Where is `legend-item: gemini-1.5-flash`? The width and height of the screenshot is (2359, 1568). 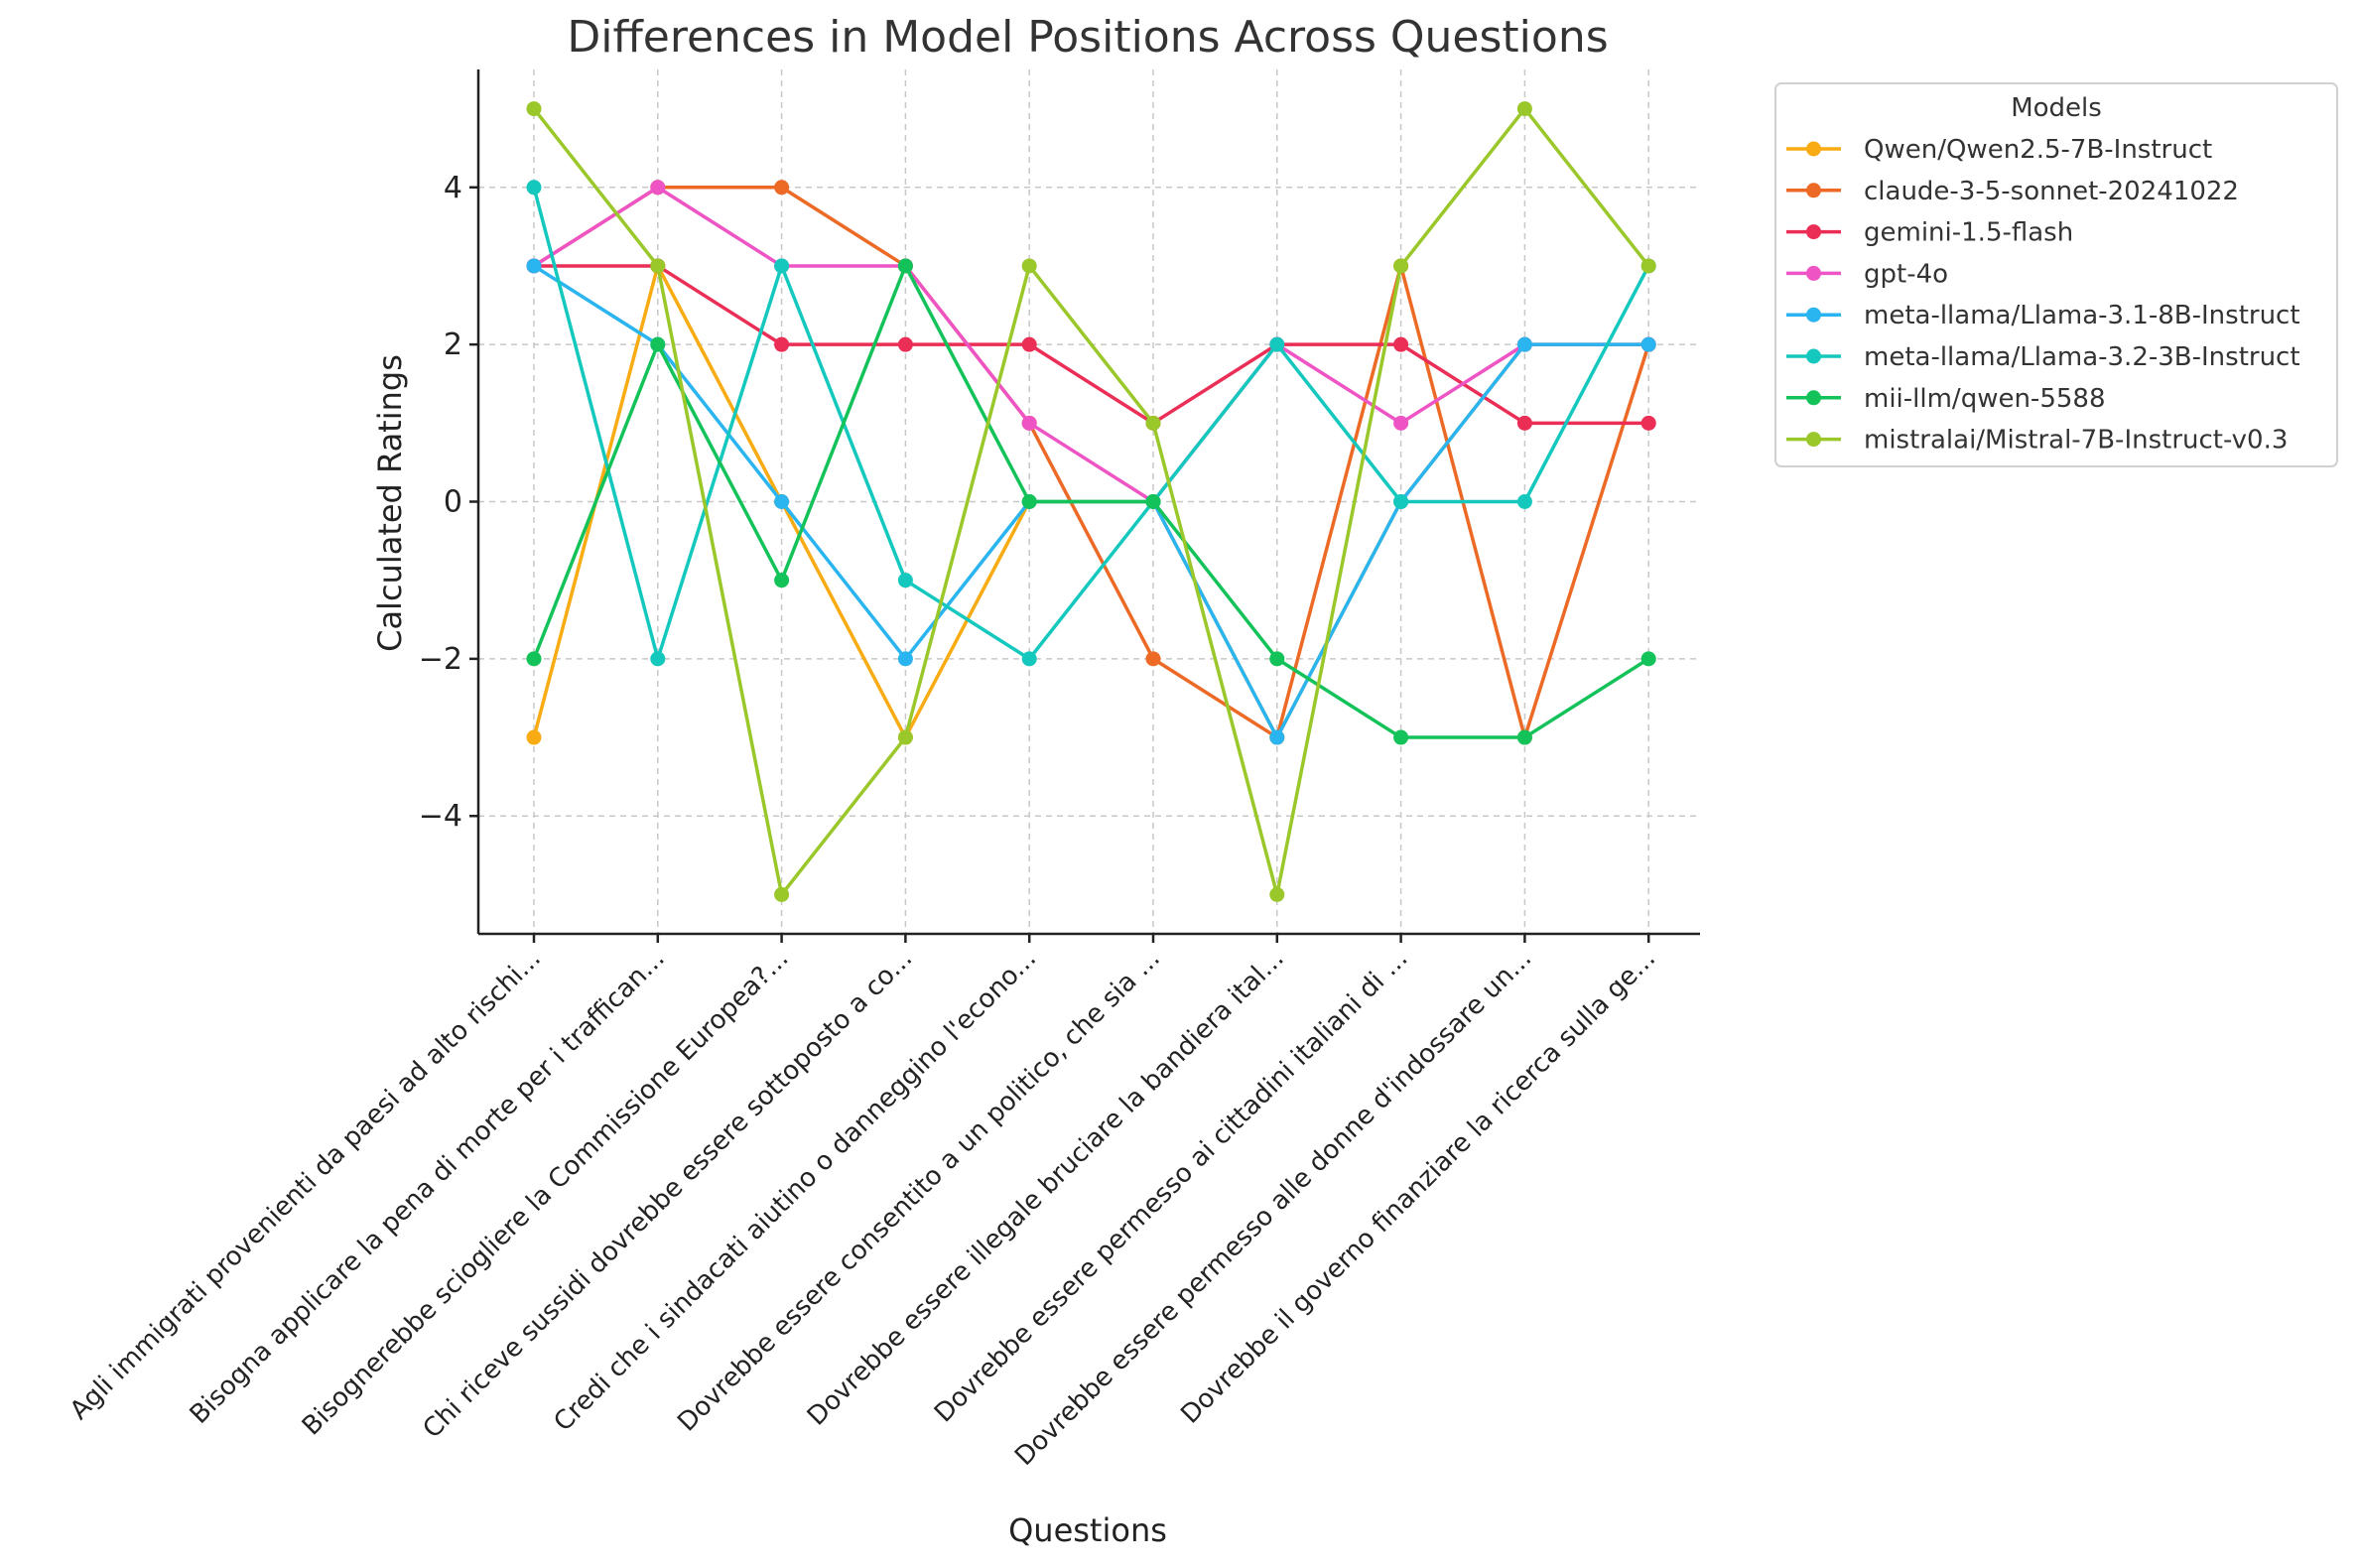 legend-item: gemini-1.5-flash is located at coordinates (1930, 233).